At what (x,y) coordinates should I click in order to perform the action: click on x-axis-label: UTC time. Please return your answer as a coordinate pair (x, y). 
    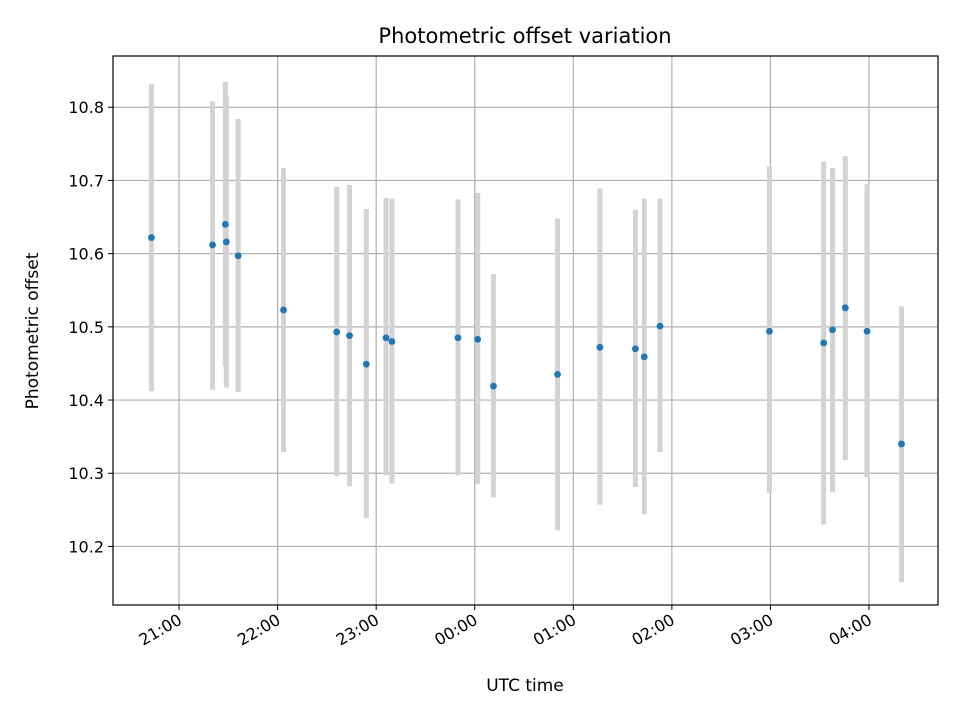
    Looking at the image, I should click on (525, 686).